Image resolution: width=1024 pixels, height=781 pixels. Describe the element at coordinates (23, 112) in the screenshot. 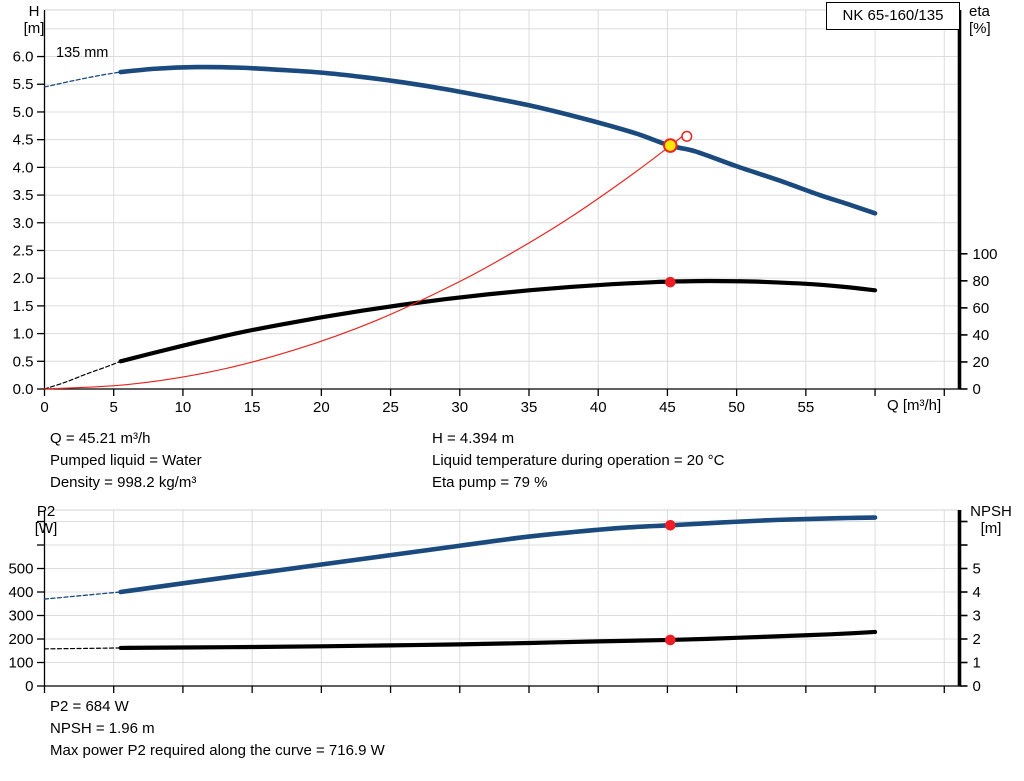

I see `left-axis-tick-label: 5.0` at that location.